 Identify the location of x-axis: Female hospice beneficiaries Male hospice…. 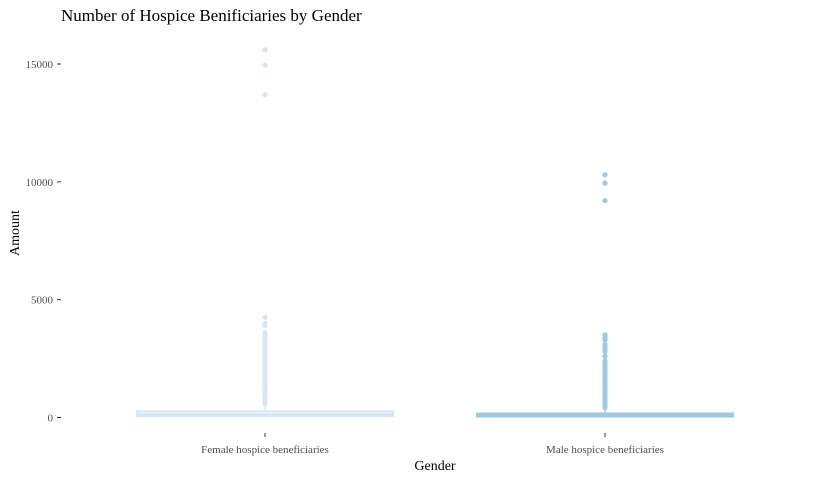
(432, 444).